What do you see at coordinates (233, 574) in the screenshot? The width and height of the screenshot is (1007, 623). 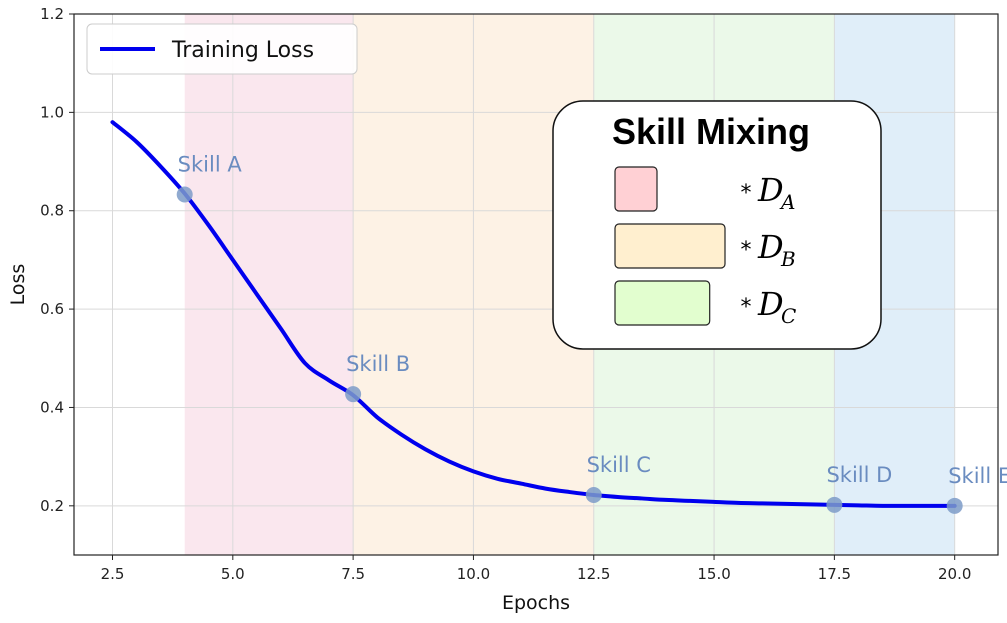 I see `x-tick-label-1: 5.0` at bounding box center [233, 574].